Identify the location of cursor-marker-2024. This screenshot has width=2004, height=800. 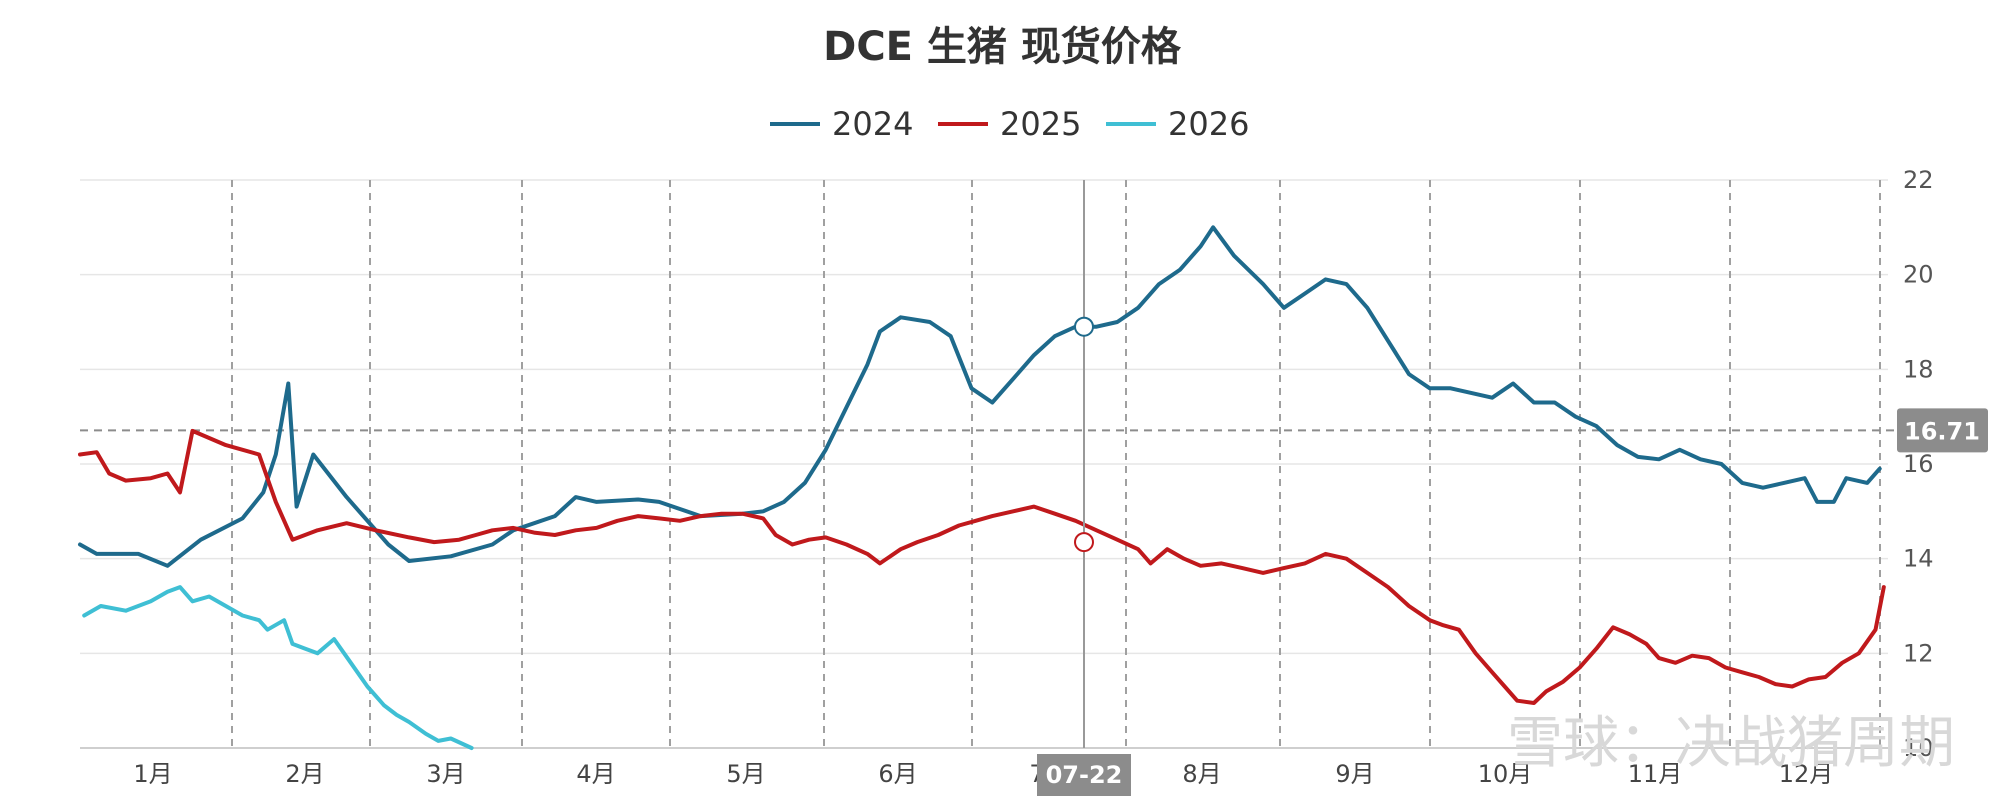
(1084, 326).